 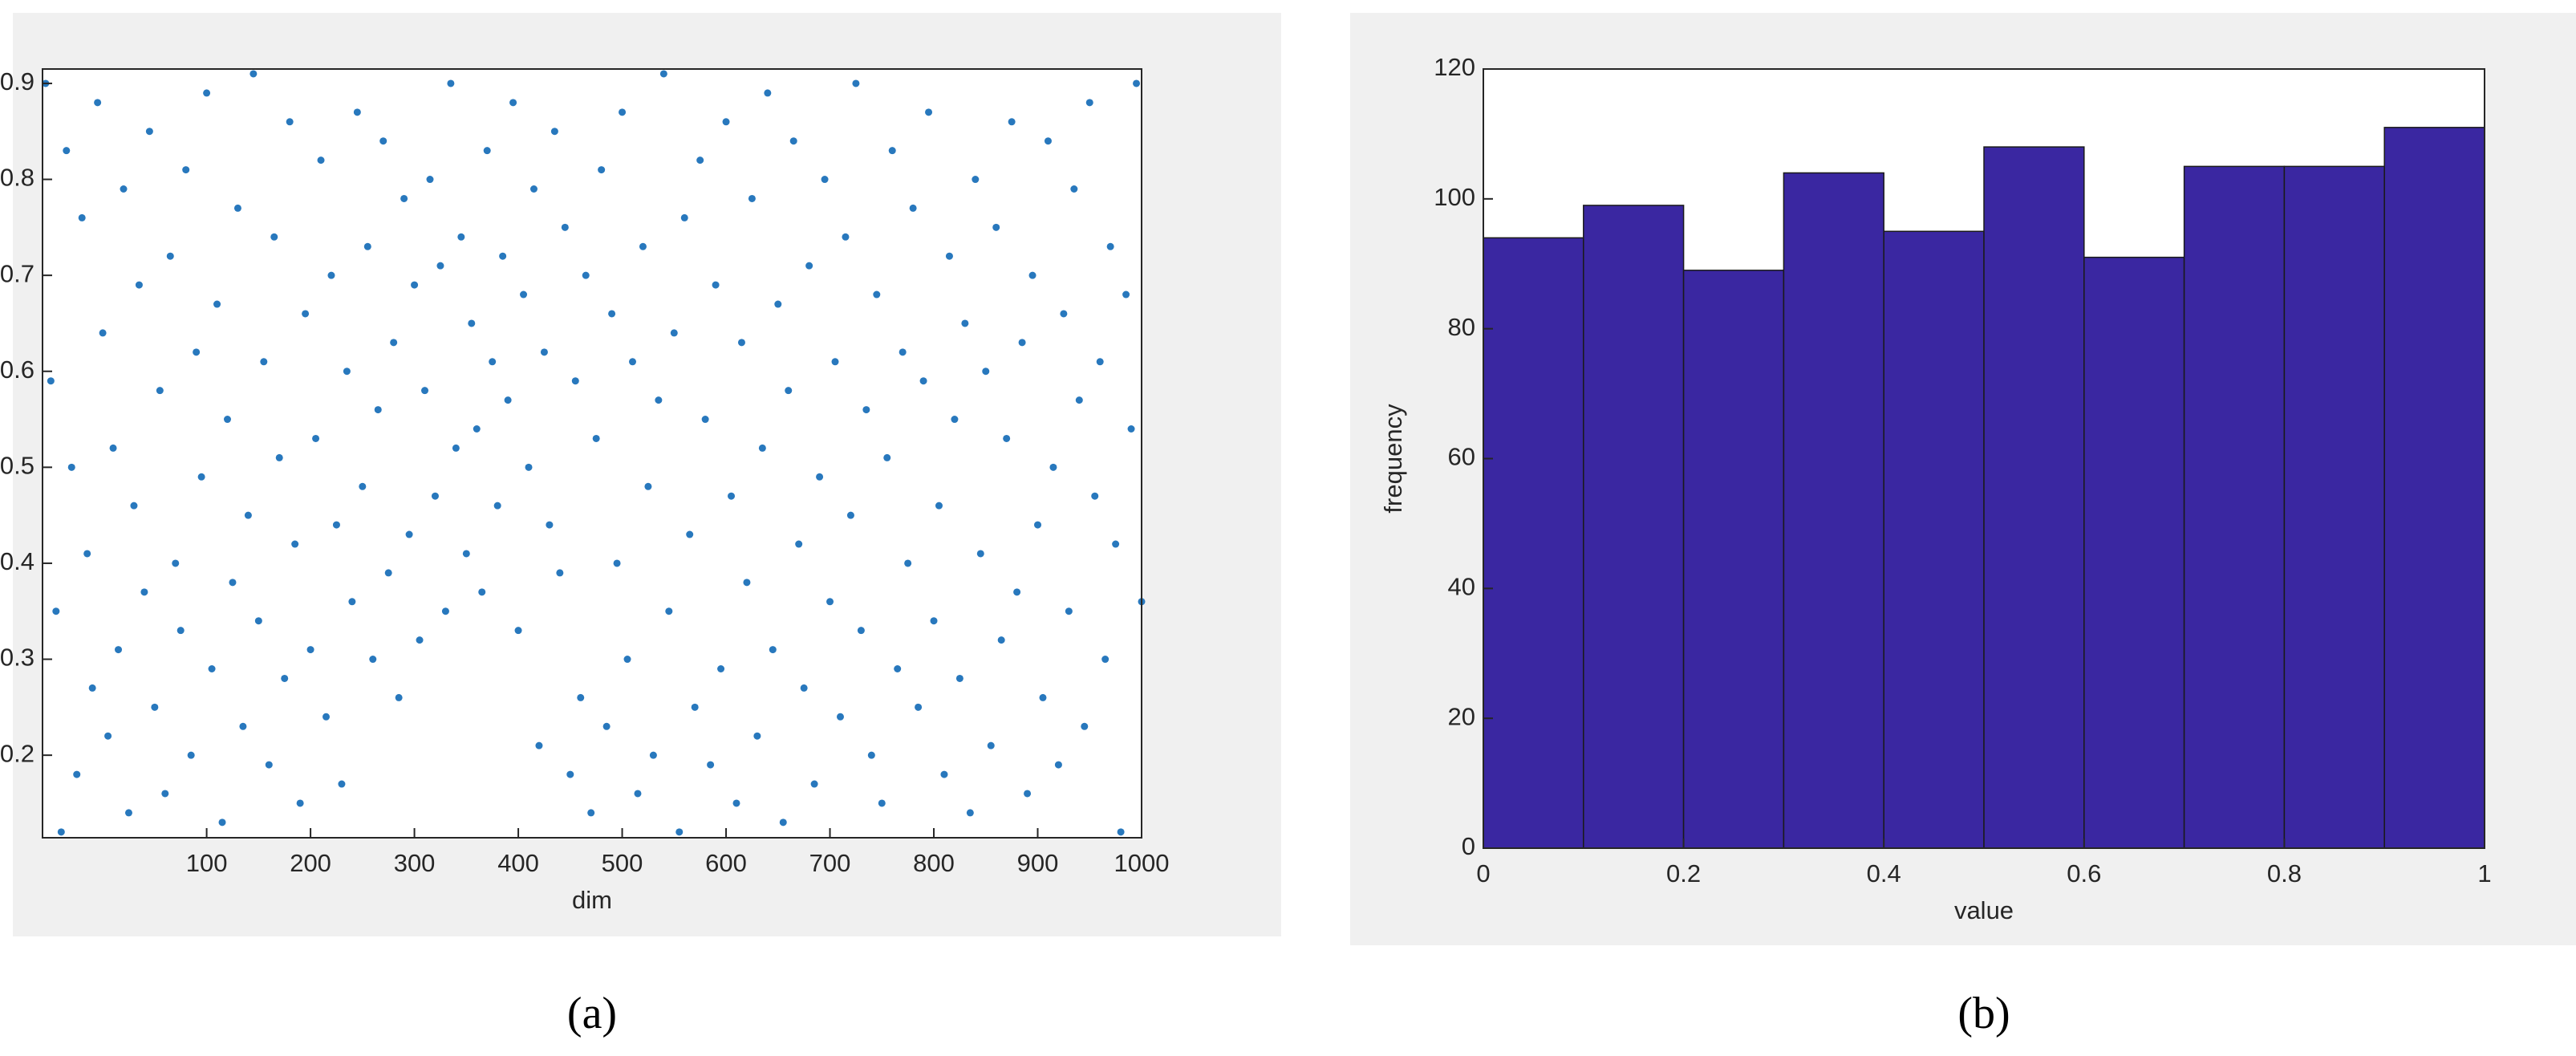 What do you see at coordinates (1038, 863) in the screenshot?
I see `x-tick-label: 900` at bounding box center [1038, 863].